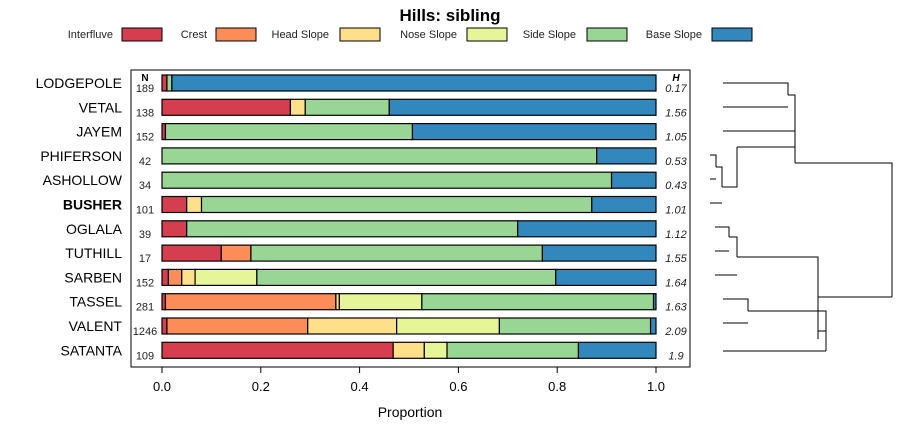 The height and width of the screenshot is (440, 900). Describe the element at coordinates (409, 380) in the screenshot. I see `x-axis: 0.0 0.2 0.4 0.6 0.8 1.0` at that location.